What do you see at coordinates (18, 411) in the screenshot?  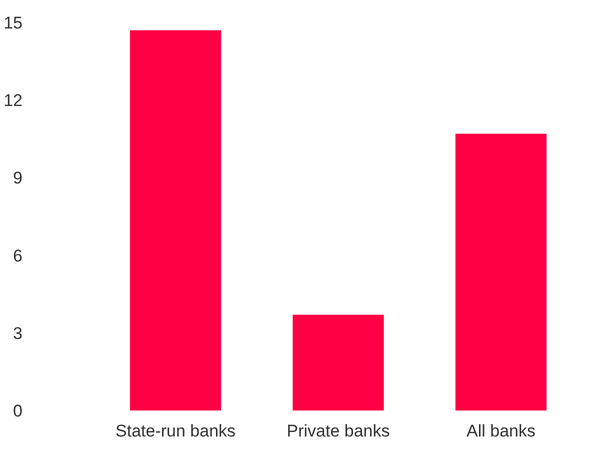 I see `y-tick-label: 0` at bounding box center [18, 411].